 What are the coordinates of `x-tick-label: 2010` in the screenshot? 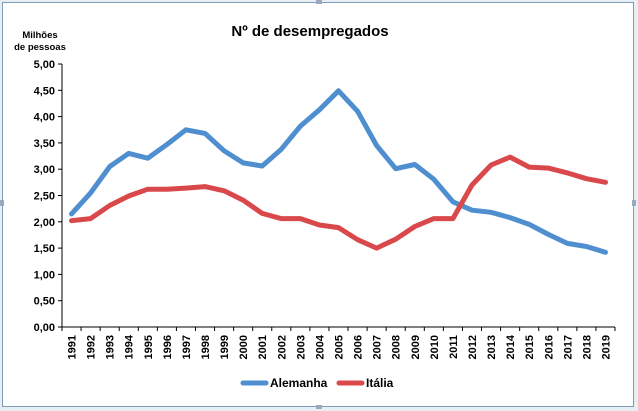 It's located at (435, 347).